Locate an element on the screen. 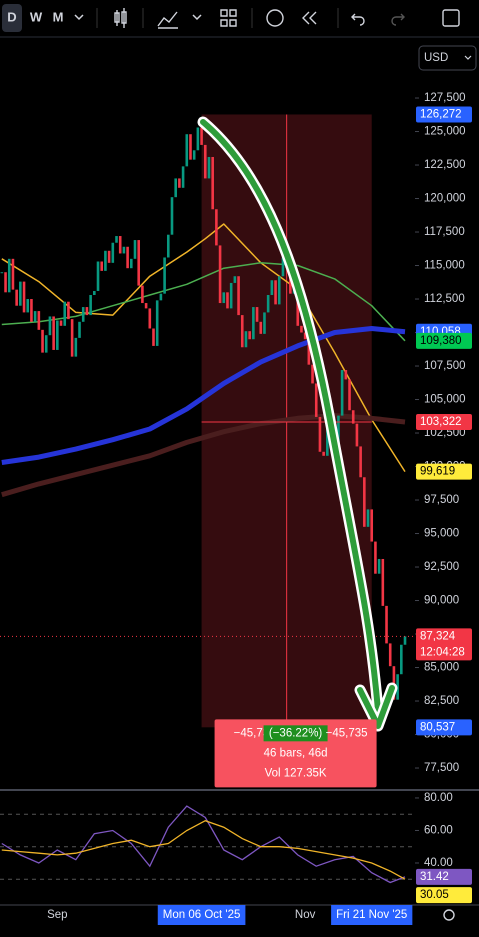 Image resolution: width=479 pixels, height=937 pixels. price-label: 103,322 is located at coordinates (441, 422).